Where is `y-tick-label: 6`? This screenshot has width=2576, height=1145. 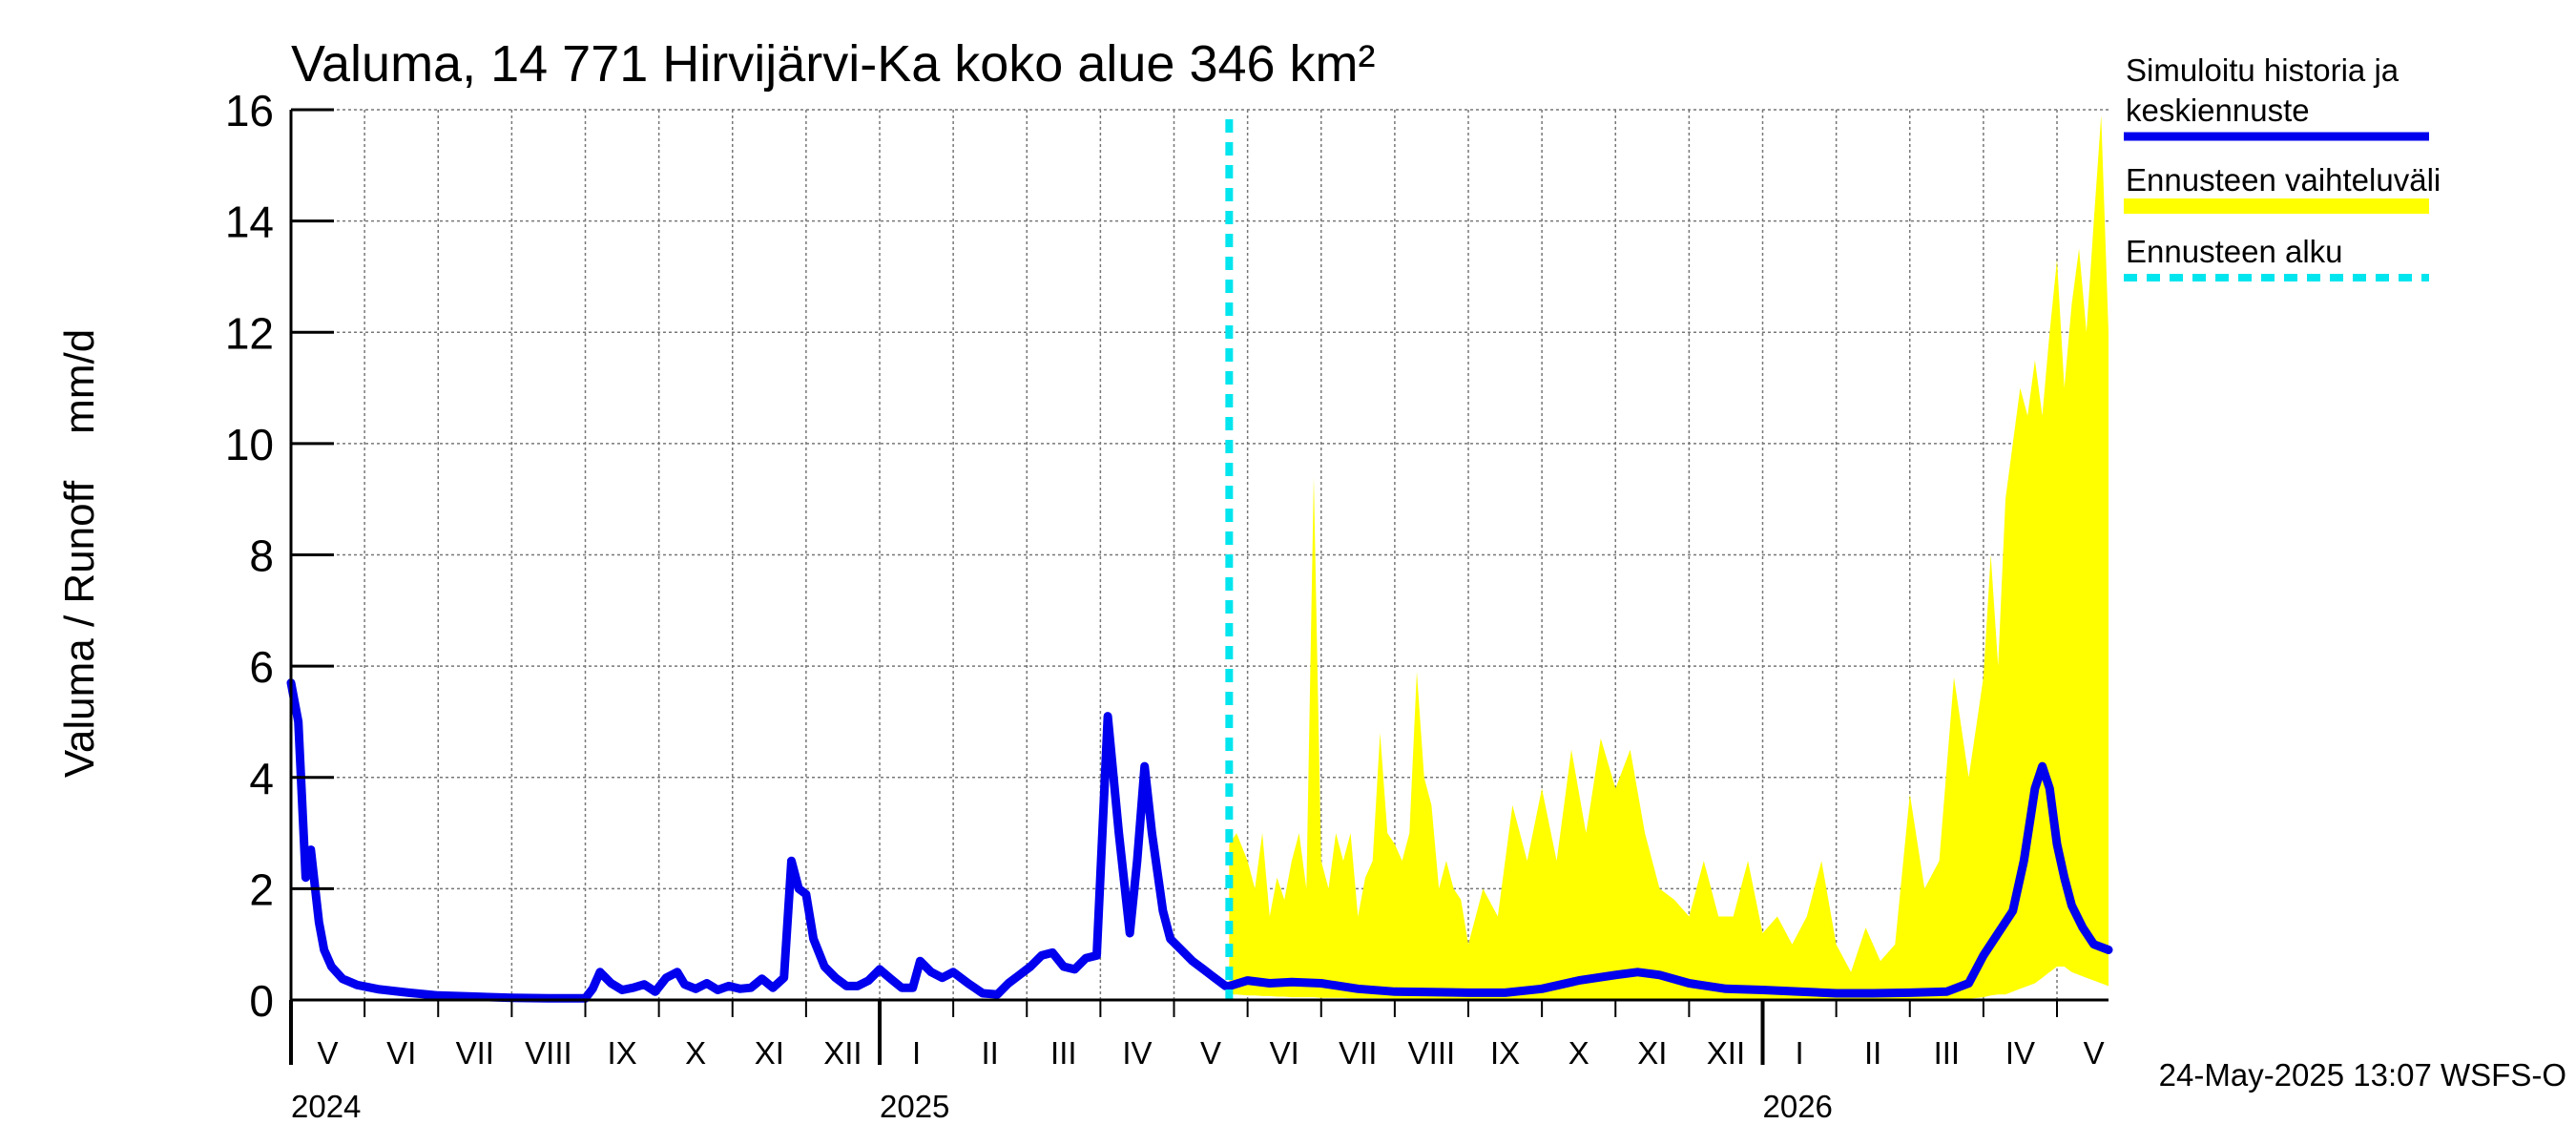 y-tick-label: 6 is located at coordinates (261, 667).